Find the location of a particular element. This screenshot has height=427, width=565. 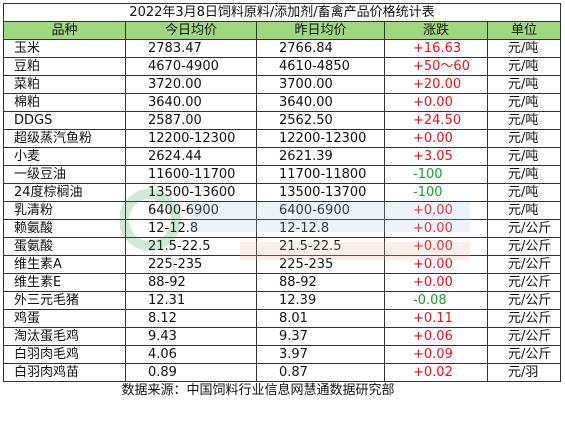

row-change-cell: +0.06 is located at coordinates (436, 336).